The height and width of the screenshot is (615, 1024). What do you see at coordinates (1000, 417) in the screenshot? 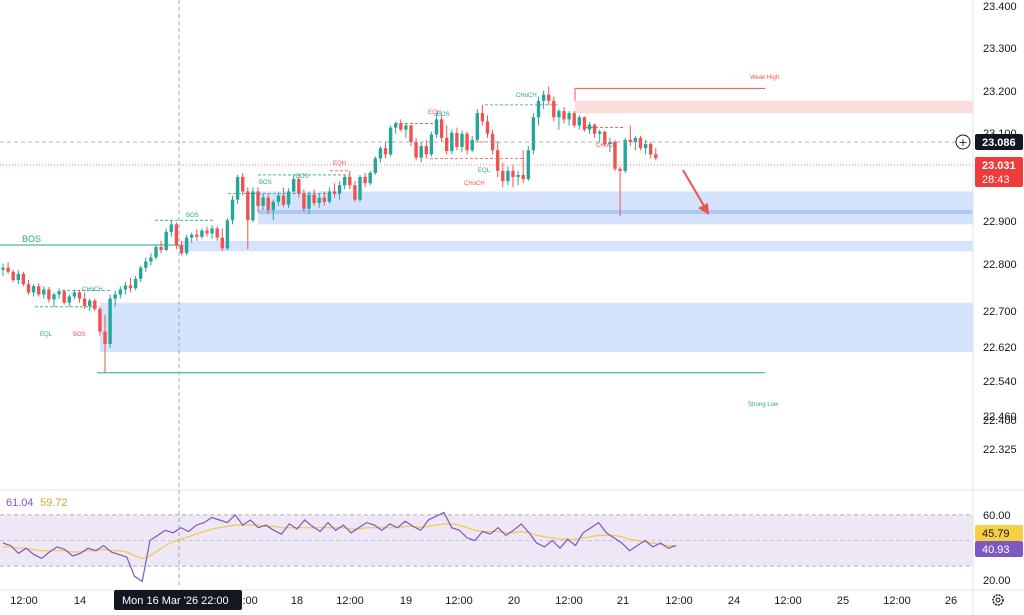
I see `y-axis-tick-label: 22.460` at bounding box center [1000, 417].